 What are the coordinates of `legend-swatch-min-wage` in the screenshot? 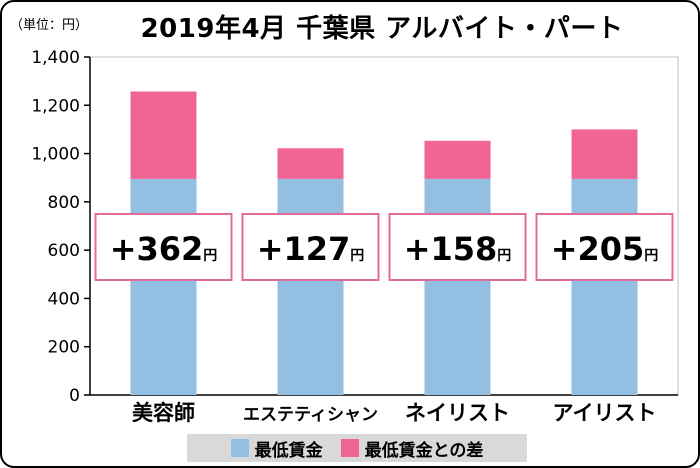 It's located at (239, 448).